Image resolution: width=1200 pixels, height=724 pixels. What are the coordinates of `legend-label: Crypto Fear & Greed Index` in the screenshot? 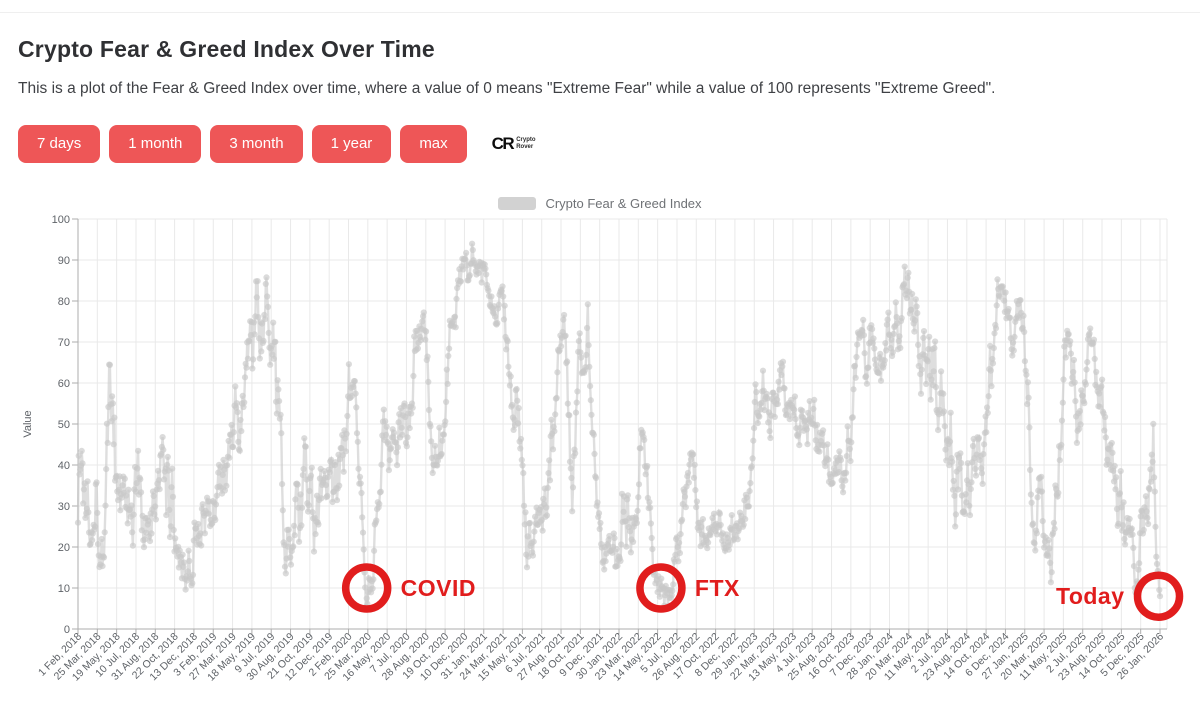 It's located at (623, 203).